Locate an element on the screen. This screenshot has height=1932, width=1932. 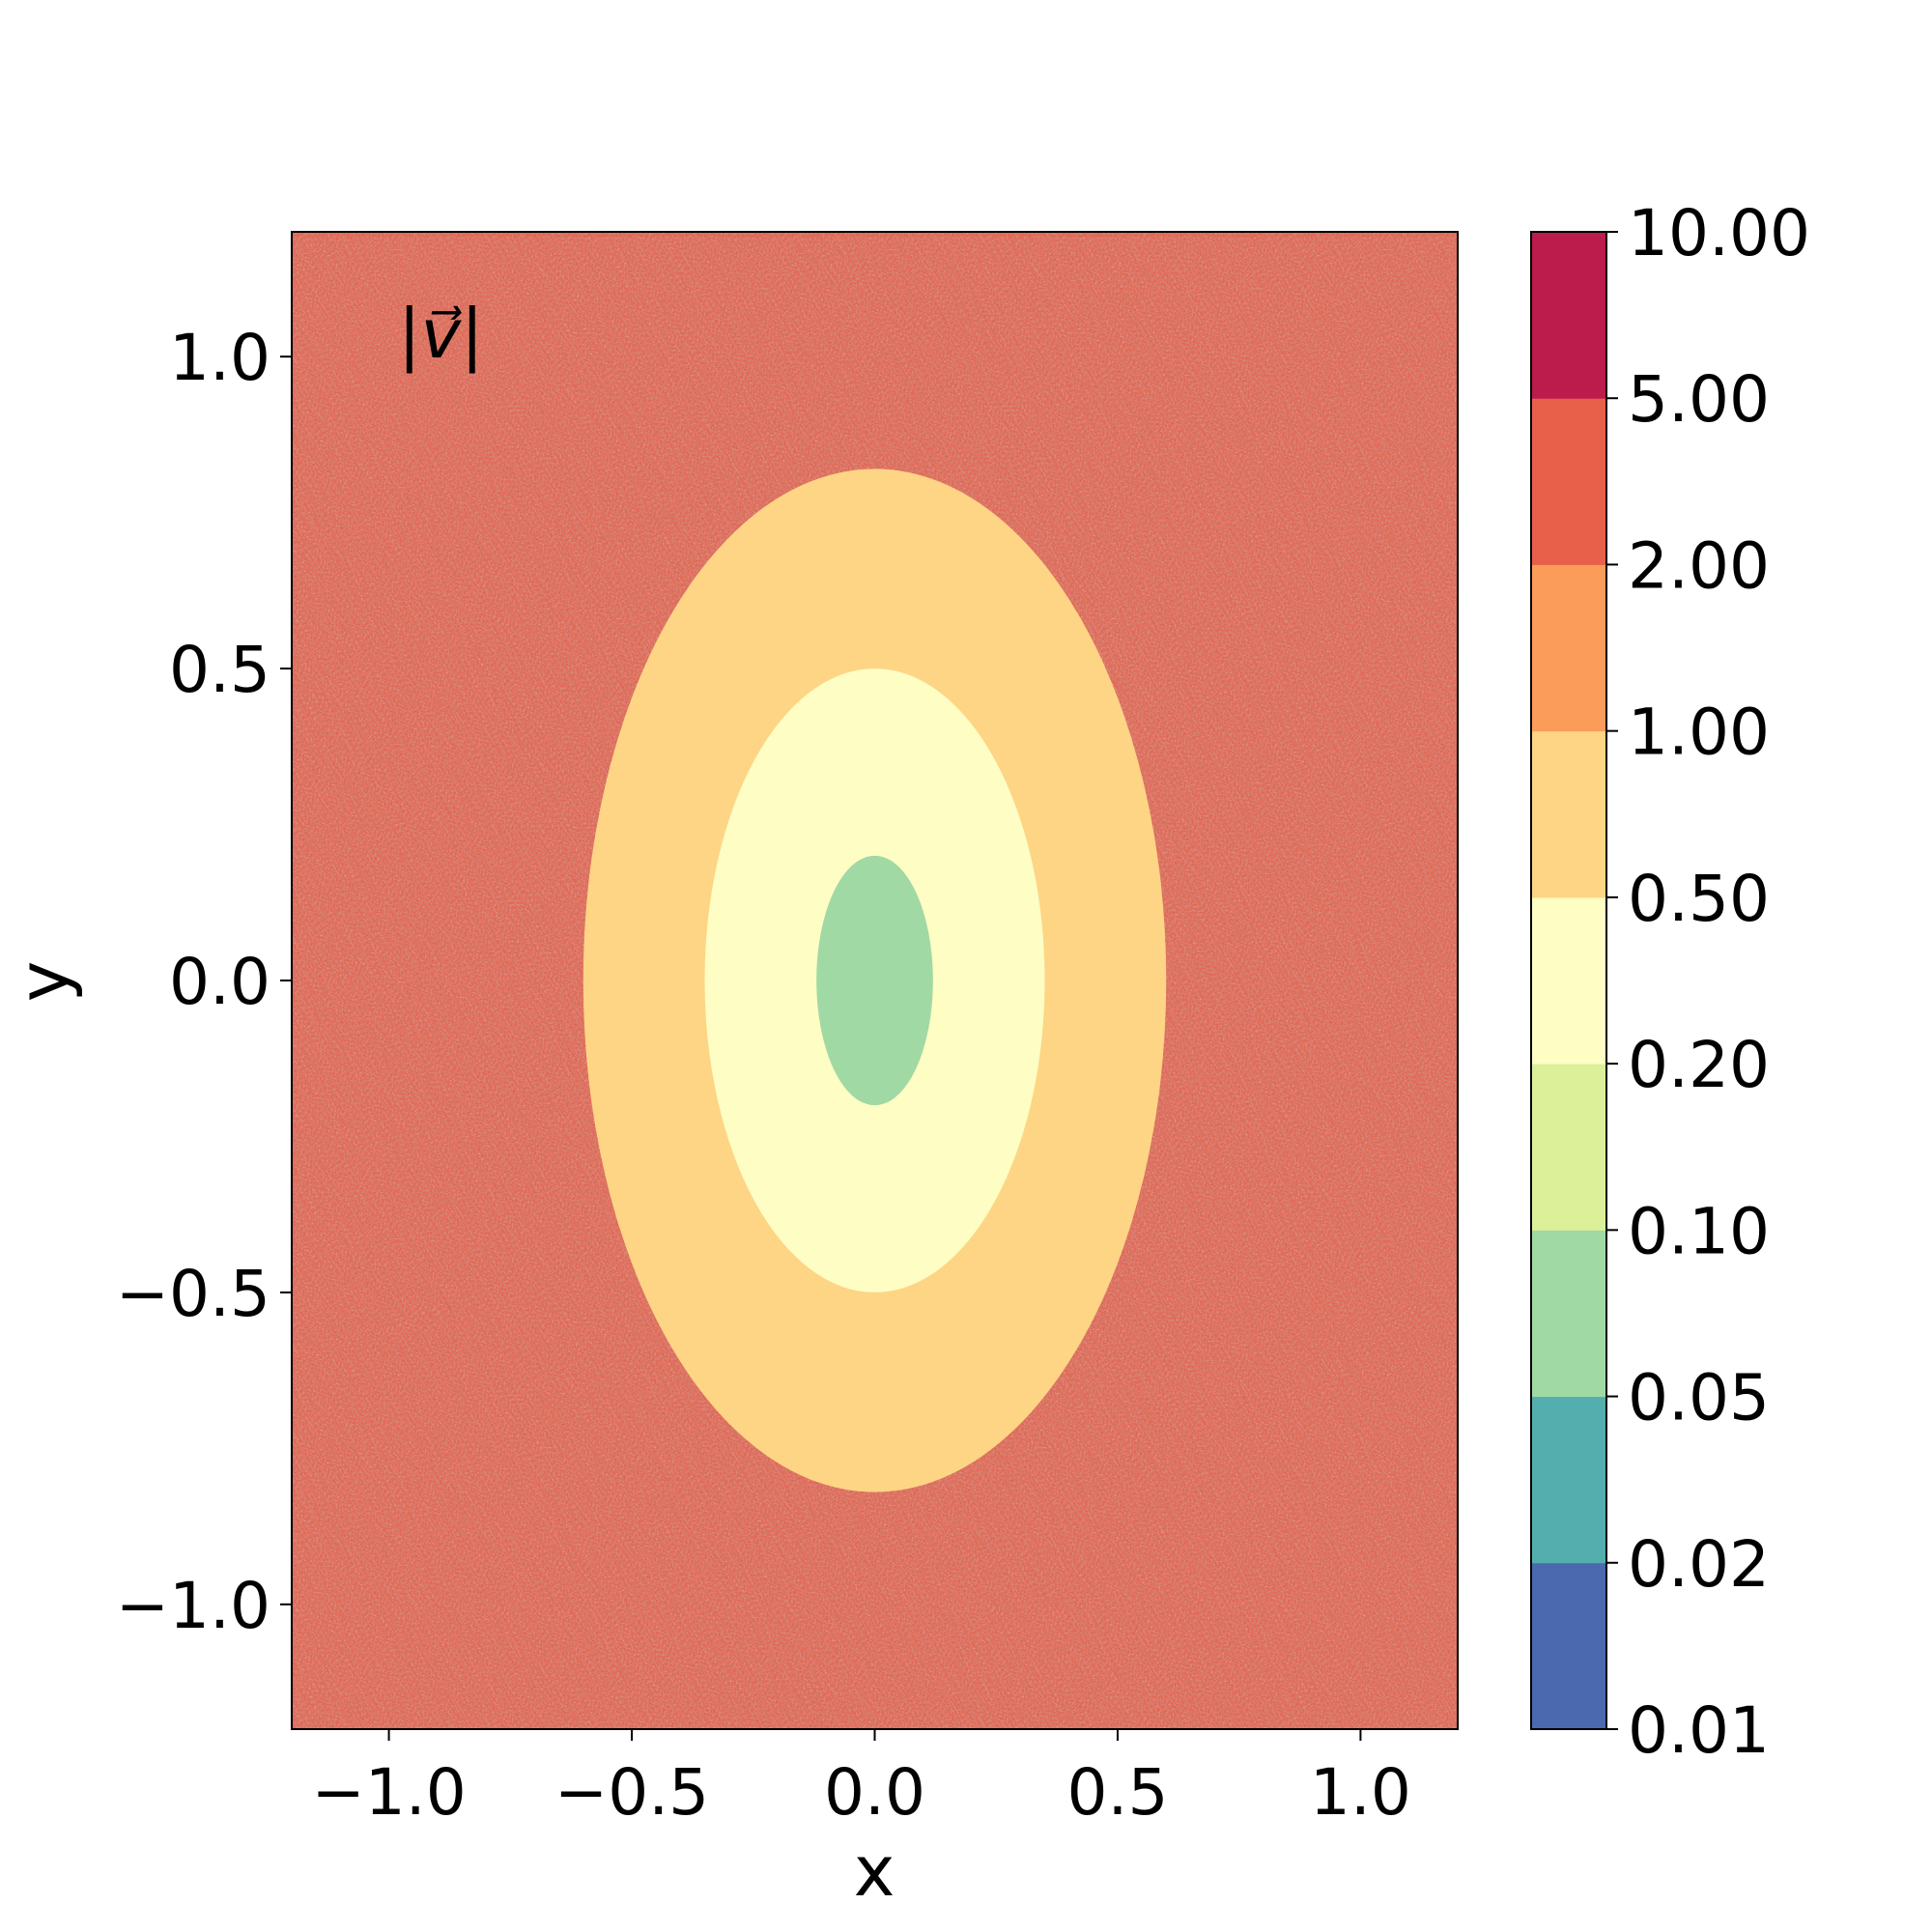
colorbar-tick-label: 0.20 is located at coordinates (1699, 1065).